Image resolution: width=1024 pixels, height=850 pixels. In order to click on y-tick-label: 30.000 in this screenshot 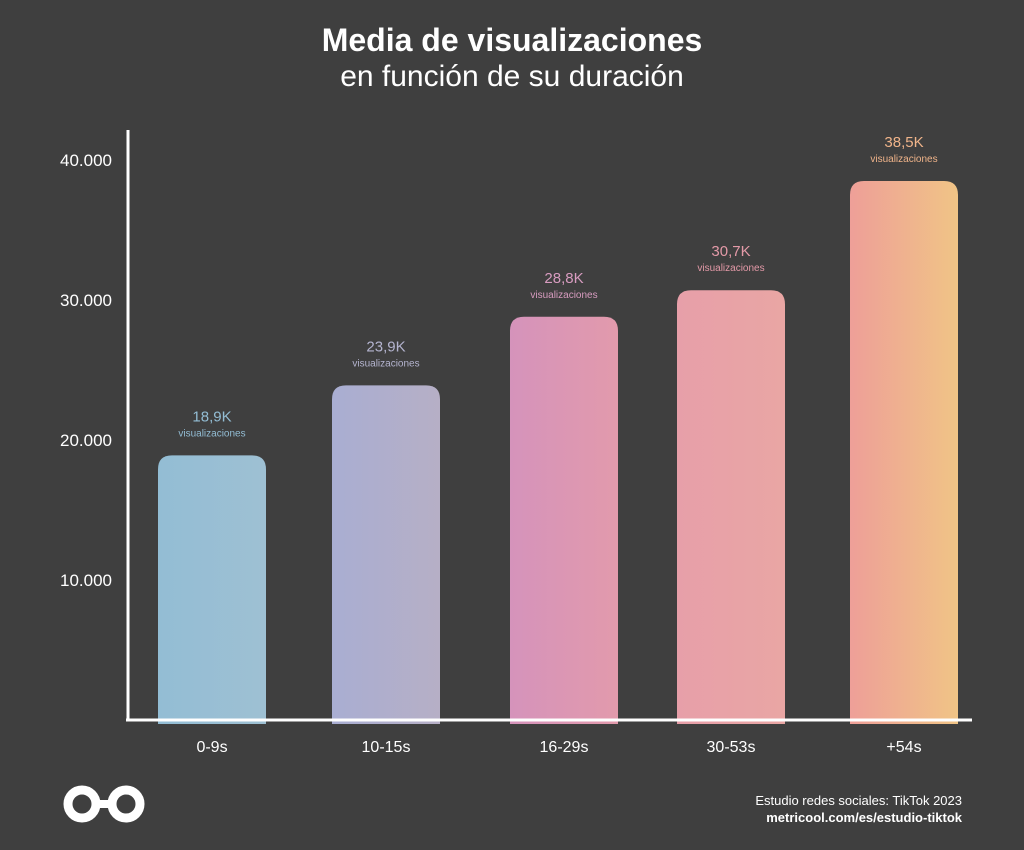, I will do `click(86, 300)`.